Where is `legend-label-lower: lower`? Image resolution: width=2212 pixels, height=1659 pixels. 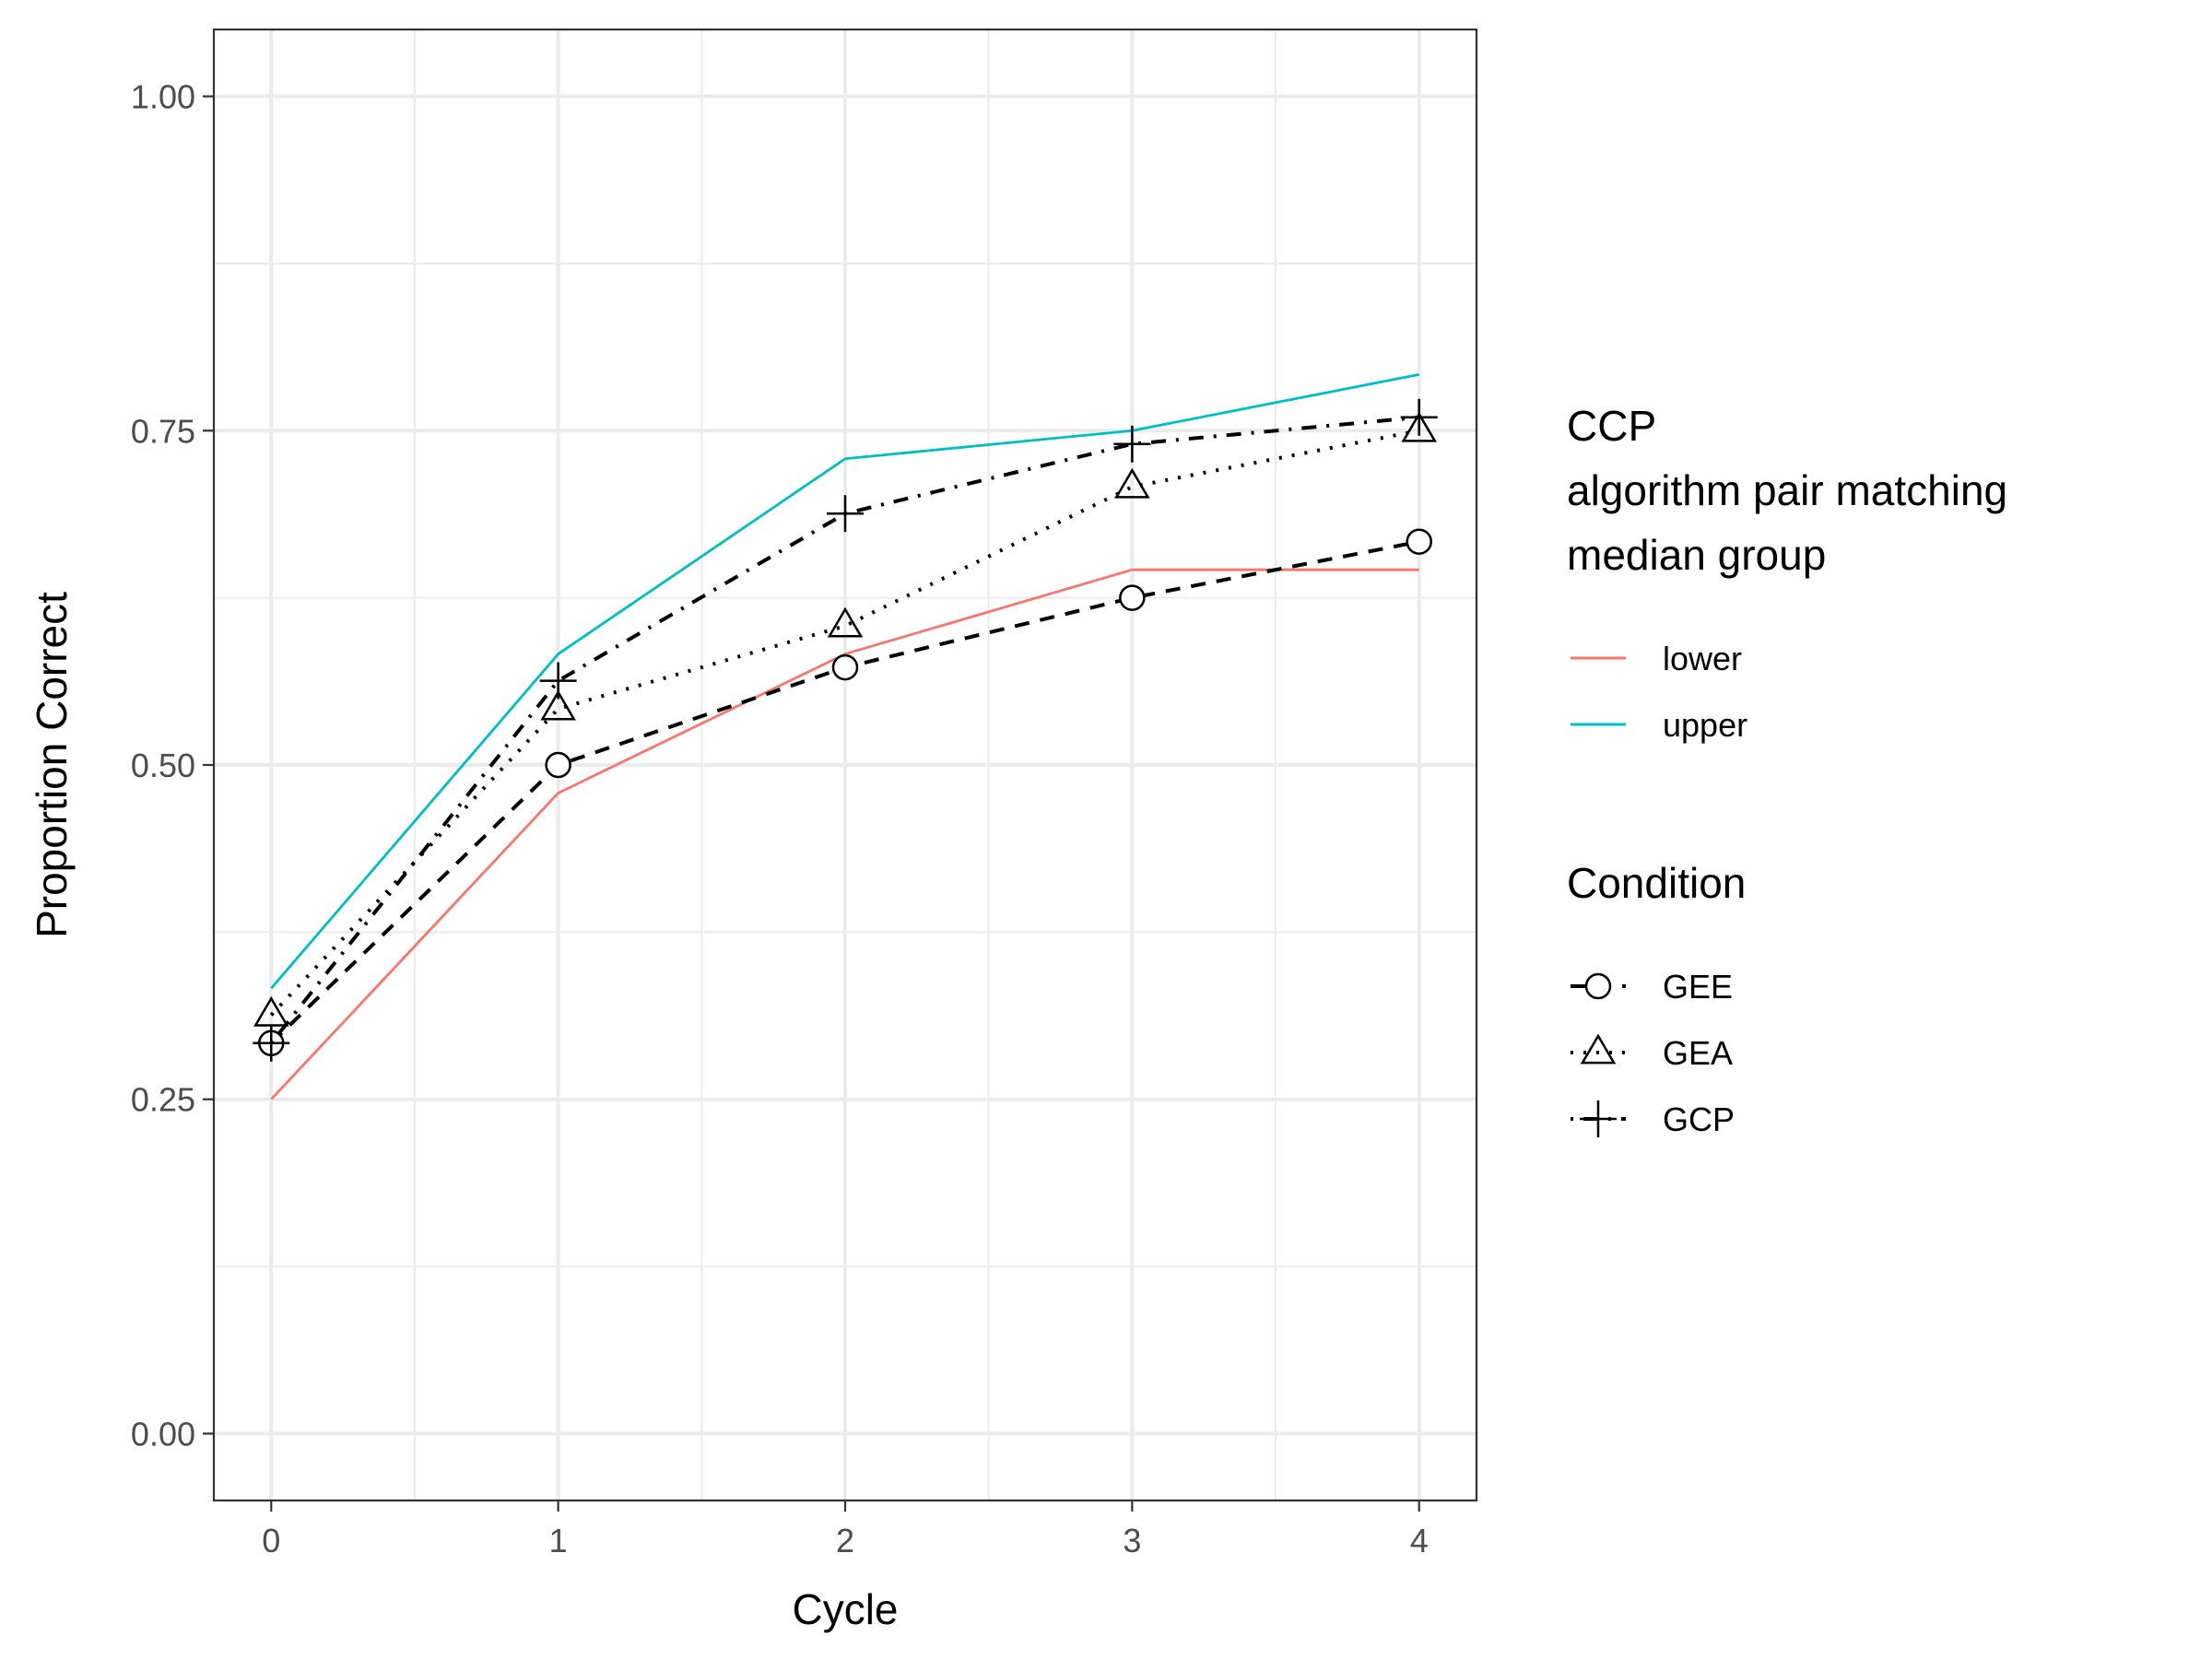
legend-label-lower: lower is located at coordinates (1702, 658).